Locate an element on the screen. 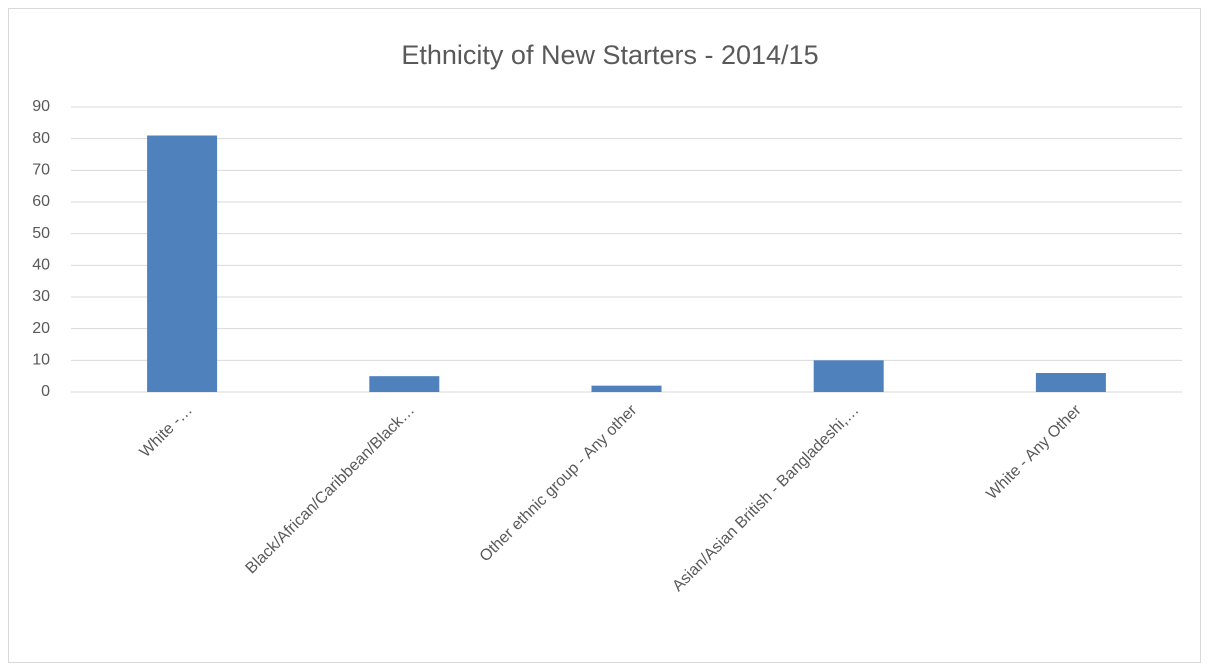 The width and height of the screenshot is (1209, 671). y-tick-label: 90 is located at coordinates (41, 106).